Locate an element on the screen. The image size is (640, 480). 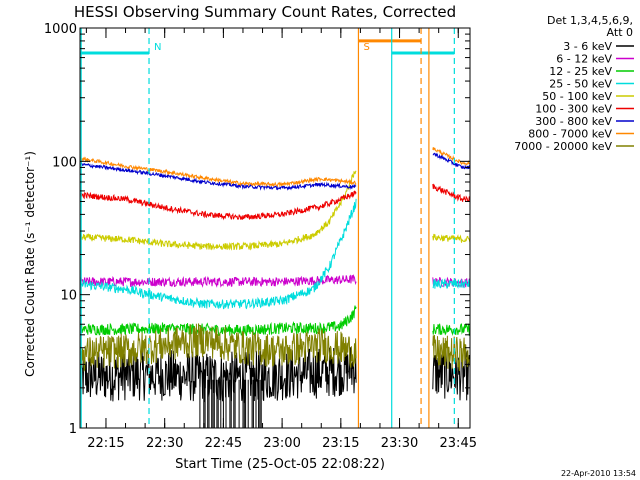
y-axis-label: Corrected Count Rate (s⁻¹ detector⁻¹) is located at coordinates (30, 264).